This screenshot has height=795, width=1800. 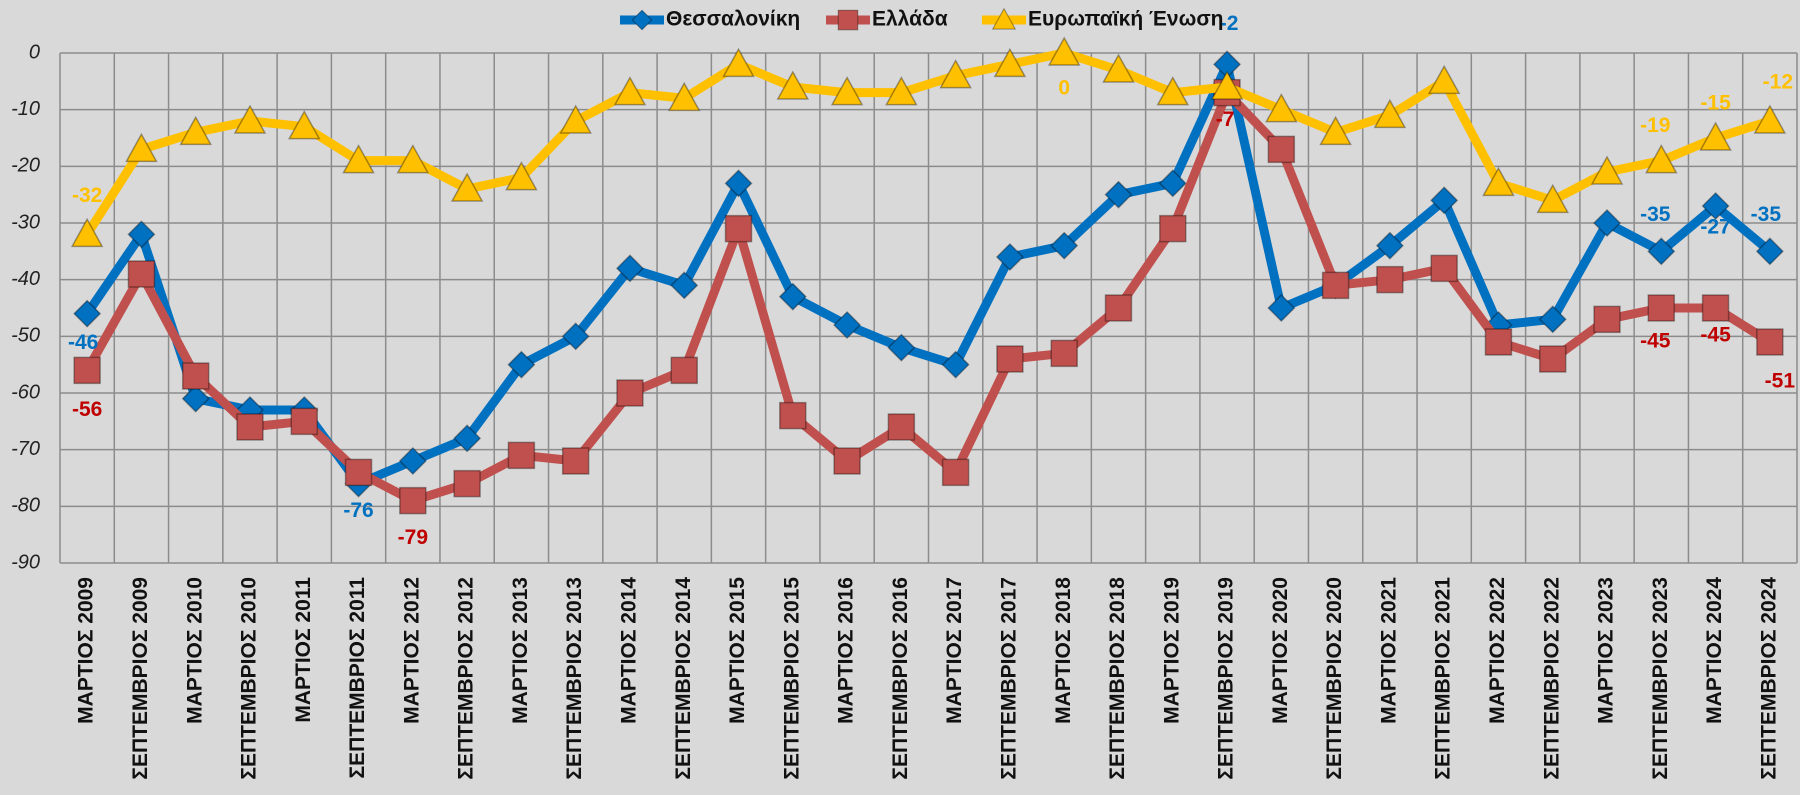 What do you see at coordinates (1334, 678) in the screenshot?
I see `x-tick-label: ΣΕΠΤΕΜΒΡΙΟΣ 2020` at bounding box center [1334, 678].